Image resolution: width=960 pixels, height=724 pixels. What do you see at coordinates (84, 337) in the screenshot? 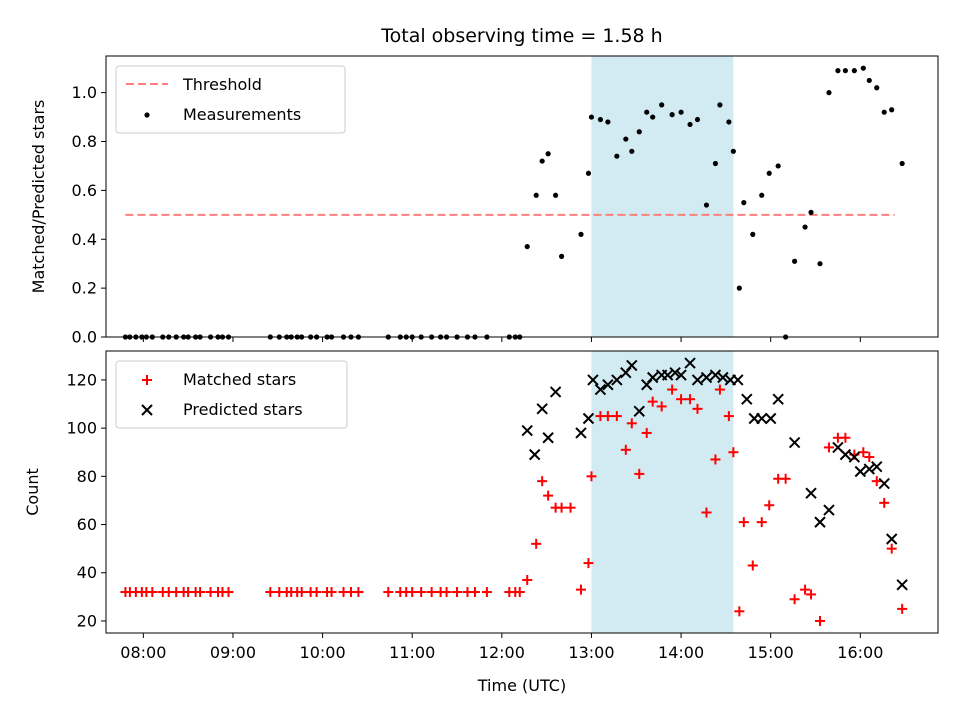
I see `top-ytick-label: 0.0` at bounding box center [84, 337].